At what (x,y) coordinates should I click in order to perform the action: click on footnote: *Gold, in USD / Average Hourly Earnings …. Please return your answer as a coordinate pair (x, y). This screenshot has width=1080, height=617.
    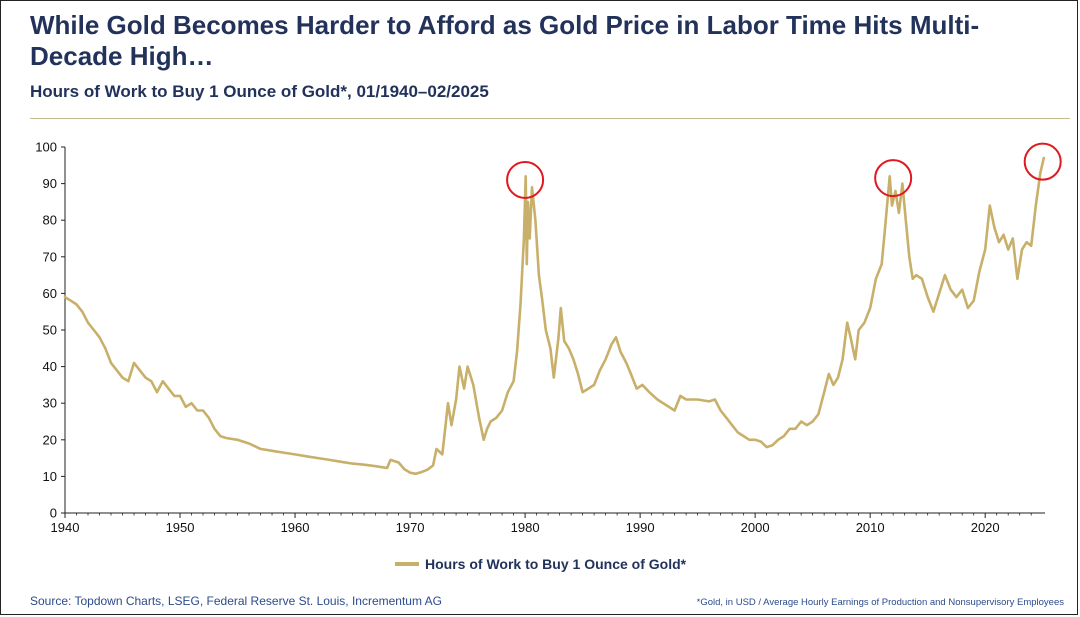
    Looking at the image, I should click on (880, 602).